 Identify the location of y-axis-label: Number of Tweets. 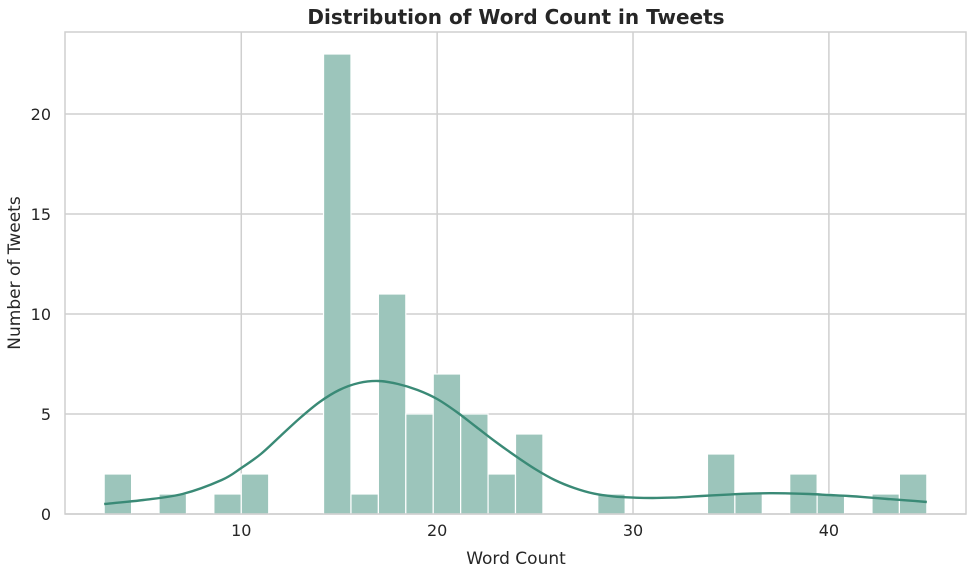
(15, 273).